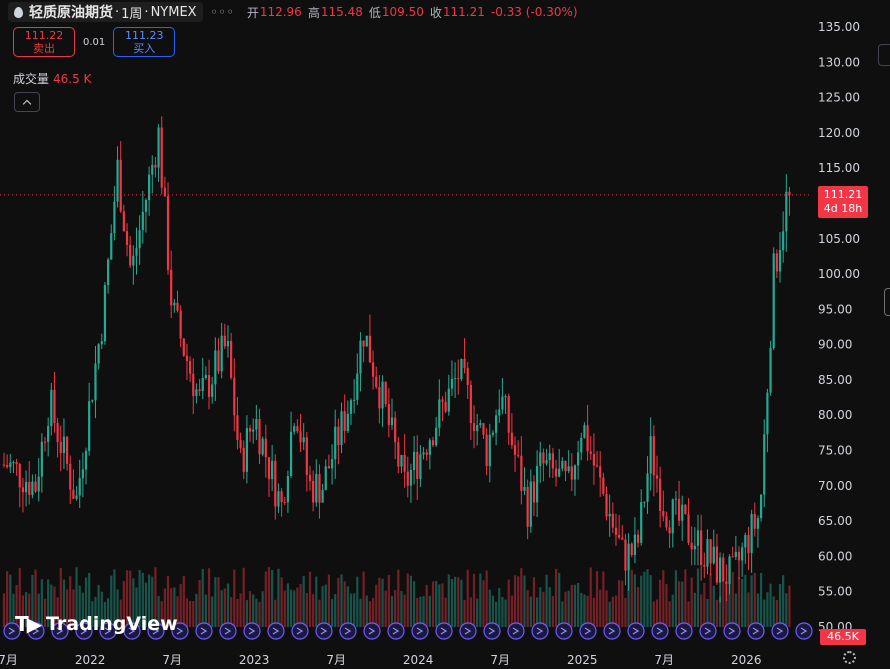 The image size is (890, 669). Describe the element at coordinates (71, 13) in the screenshot. I see `symbol-name: 轻质原油期货` at that location.